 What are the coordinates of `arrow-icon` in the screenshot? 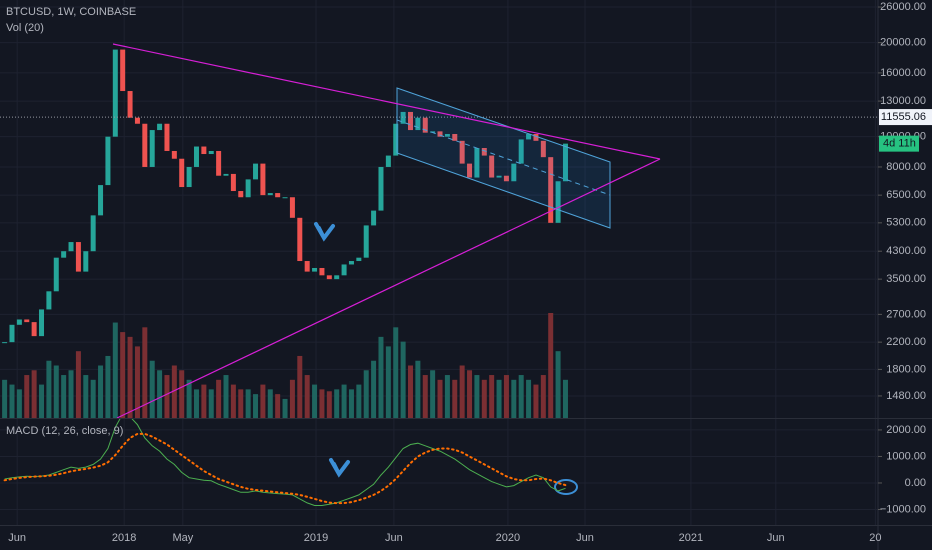 It's located at (324, 232).